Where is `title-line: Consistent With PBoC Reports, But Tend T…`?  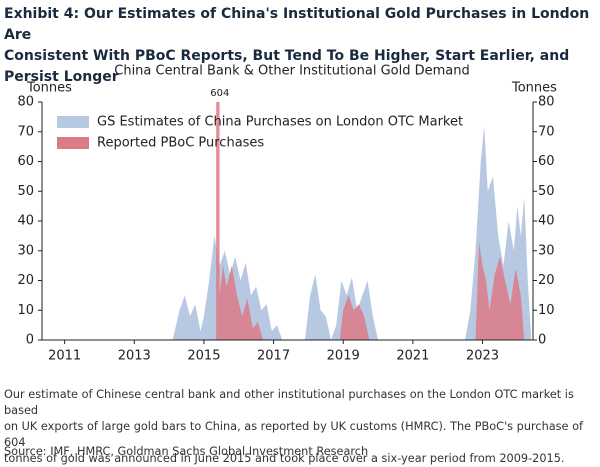
title-line: Consistent With PBoC Reports, But Tend T… is located at coordinates (287, 66).